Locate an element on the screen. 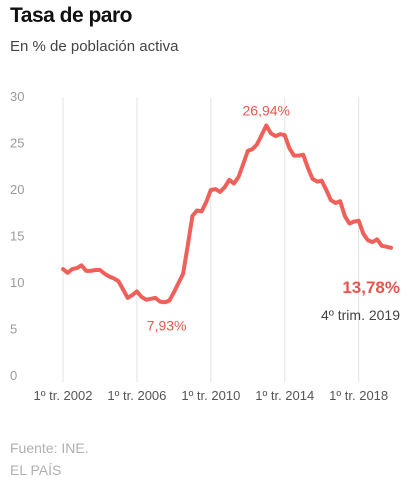  brand-credit: EL PAÍS is located at coordinates (36, 470).